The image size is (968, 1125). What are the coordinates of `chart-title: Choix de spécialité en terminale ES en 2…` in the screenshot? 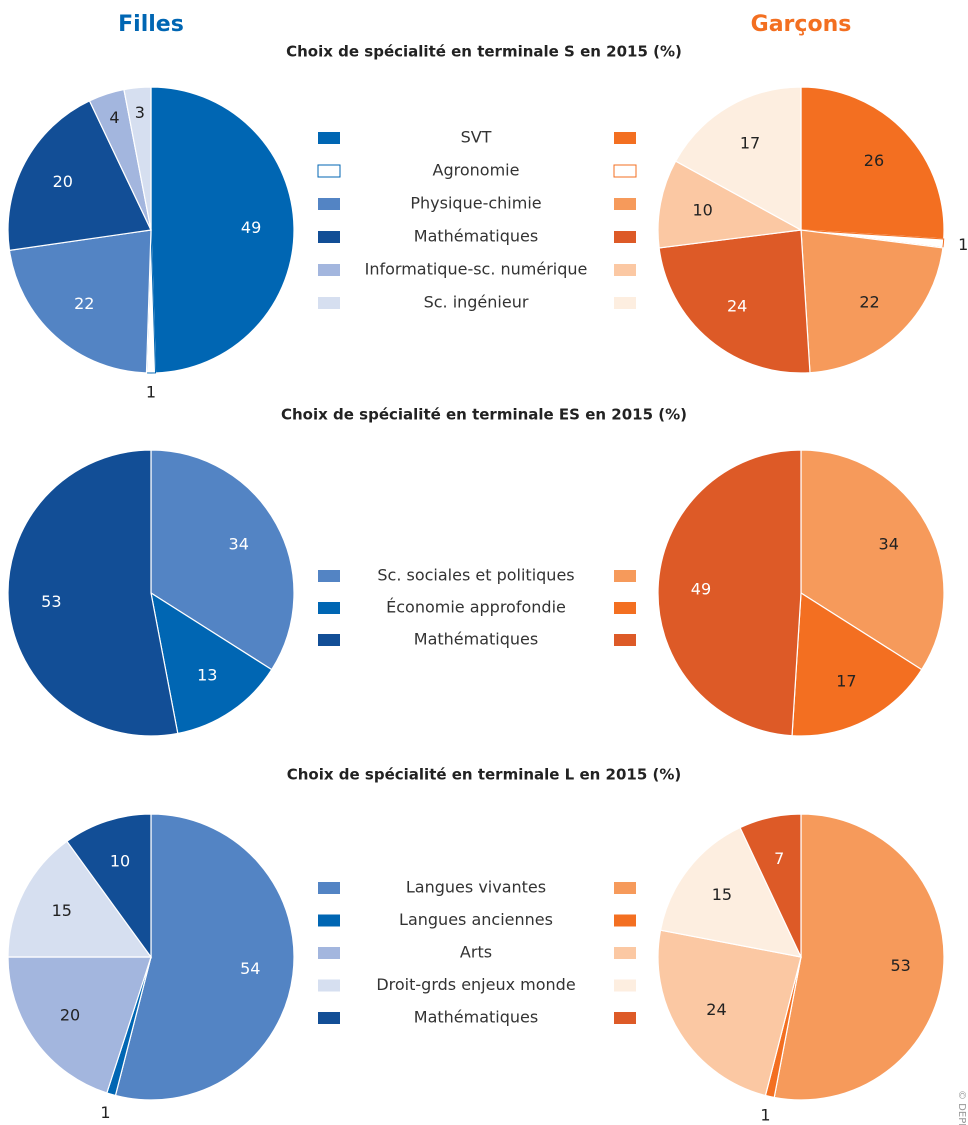 It's located at (484, 415).